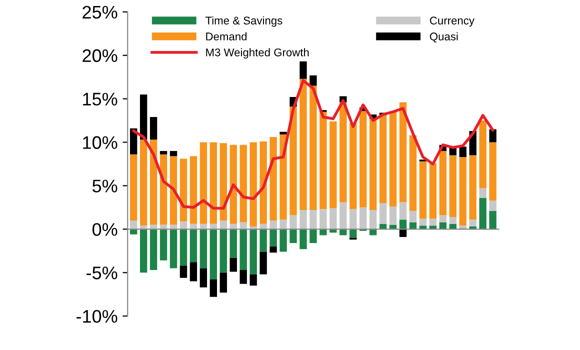 The height and width of the screenshot is (350, 580). Describe the element at coordinates (226, 36) in the screenshot. I see `legend-label: Demand` at that location.